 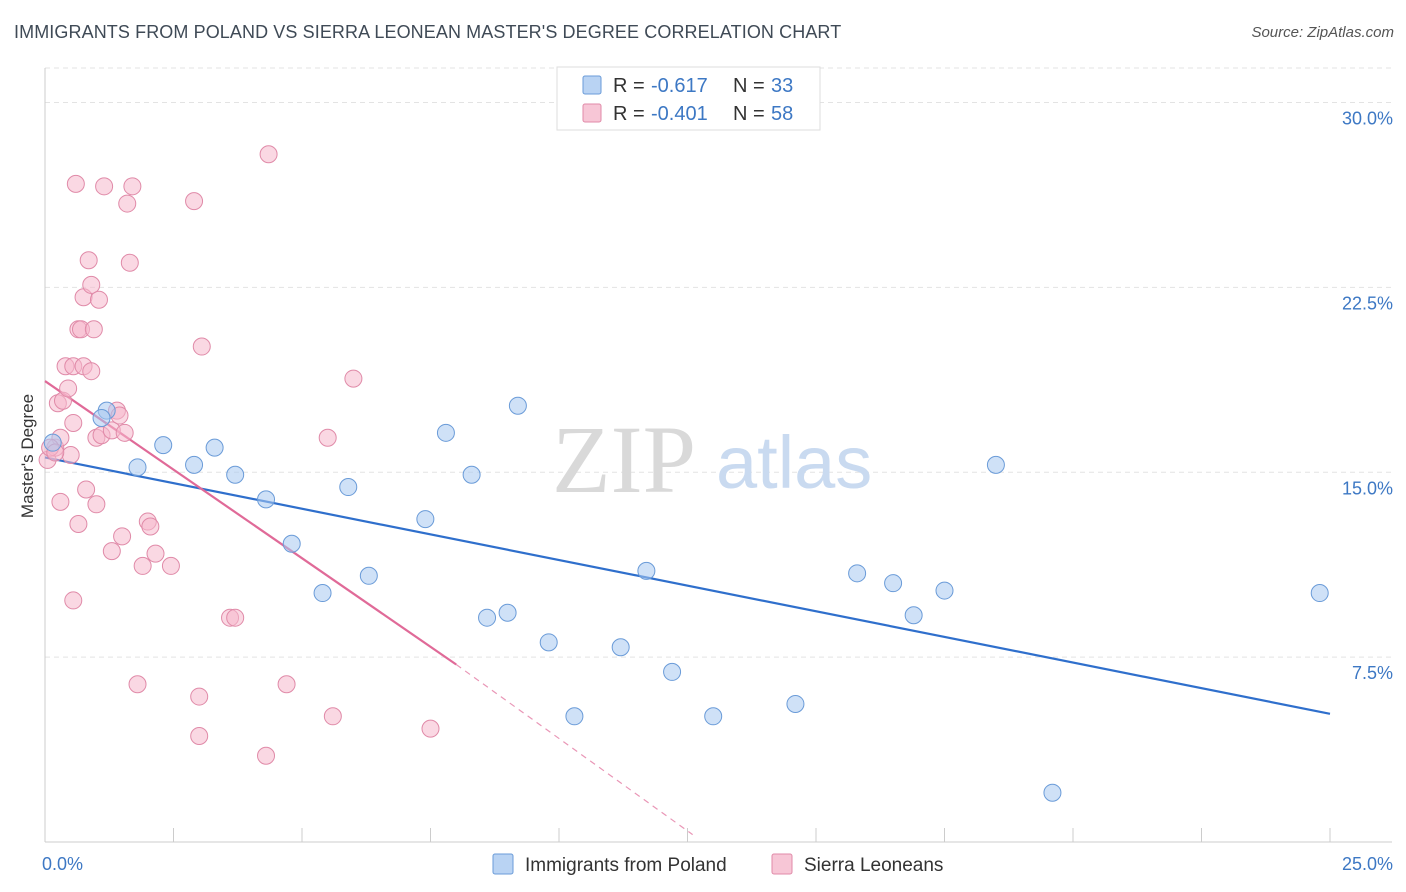 What do you see at coordinates (1367, 488) in the screenshot?
I see `y-tick-label: 15.0%` at bounding box center [1367, 488].